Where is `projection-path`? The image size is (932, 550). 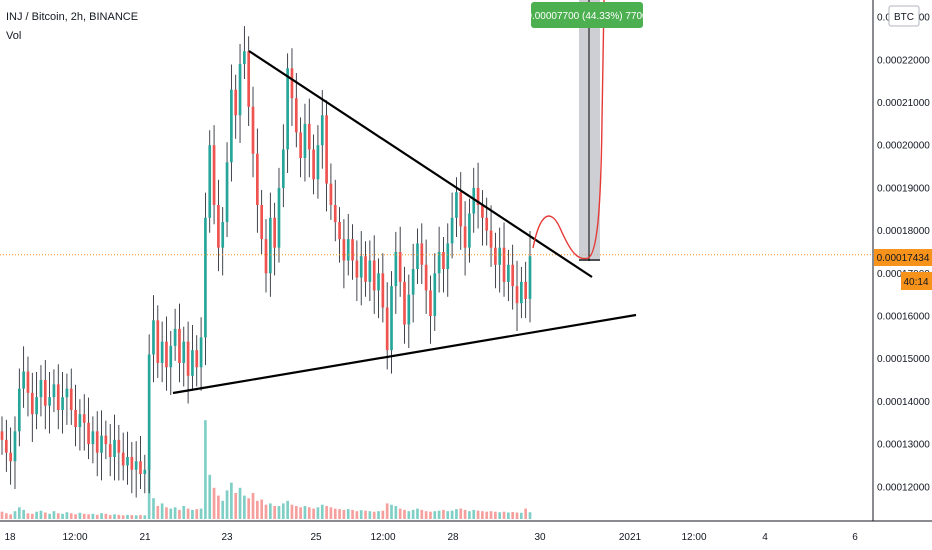 projection-path is located at coordinates (568, 130).